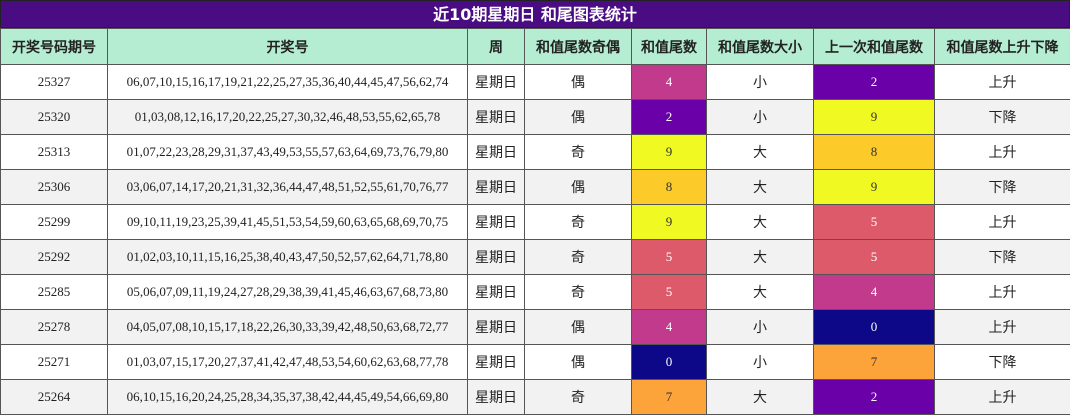  Describe the element at coordinates (54, 222) in the screenshot. I see `table-cell: 25299` at that location.